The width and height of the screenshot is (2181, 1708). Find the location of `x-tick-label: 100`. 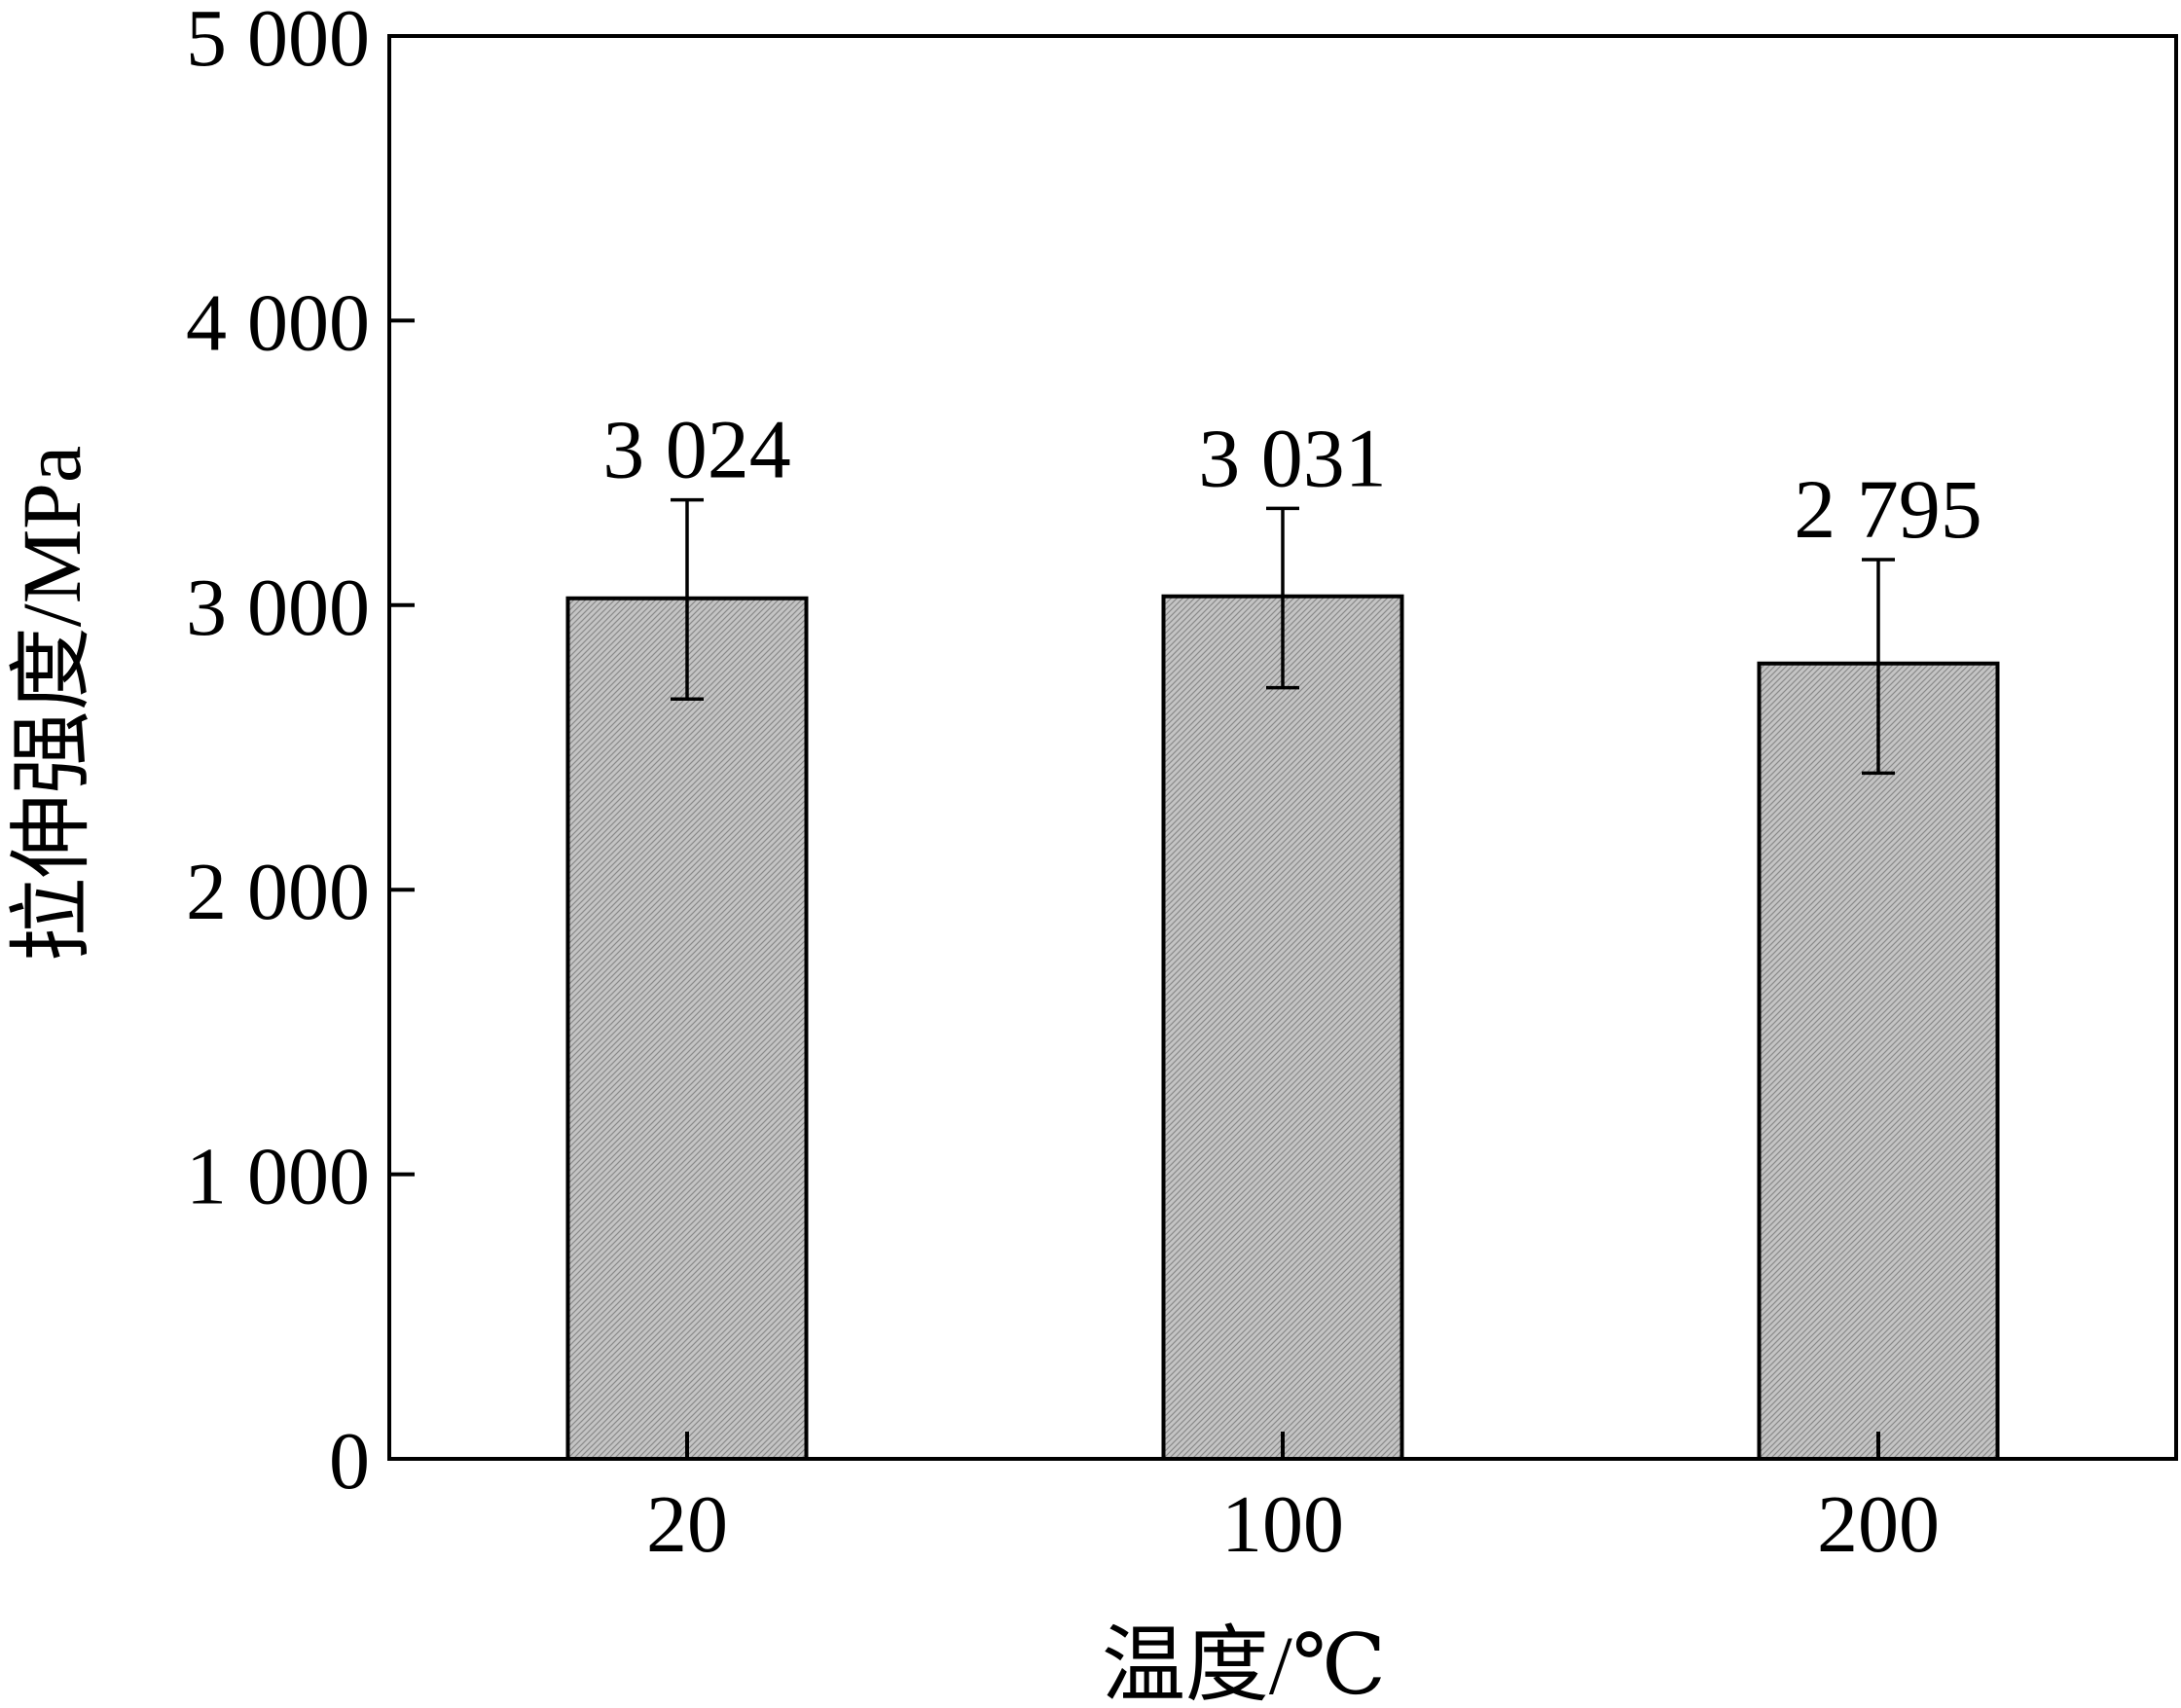

x-tick-label: 100 is located at coordinates (1282, 1524).